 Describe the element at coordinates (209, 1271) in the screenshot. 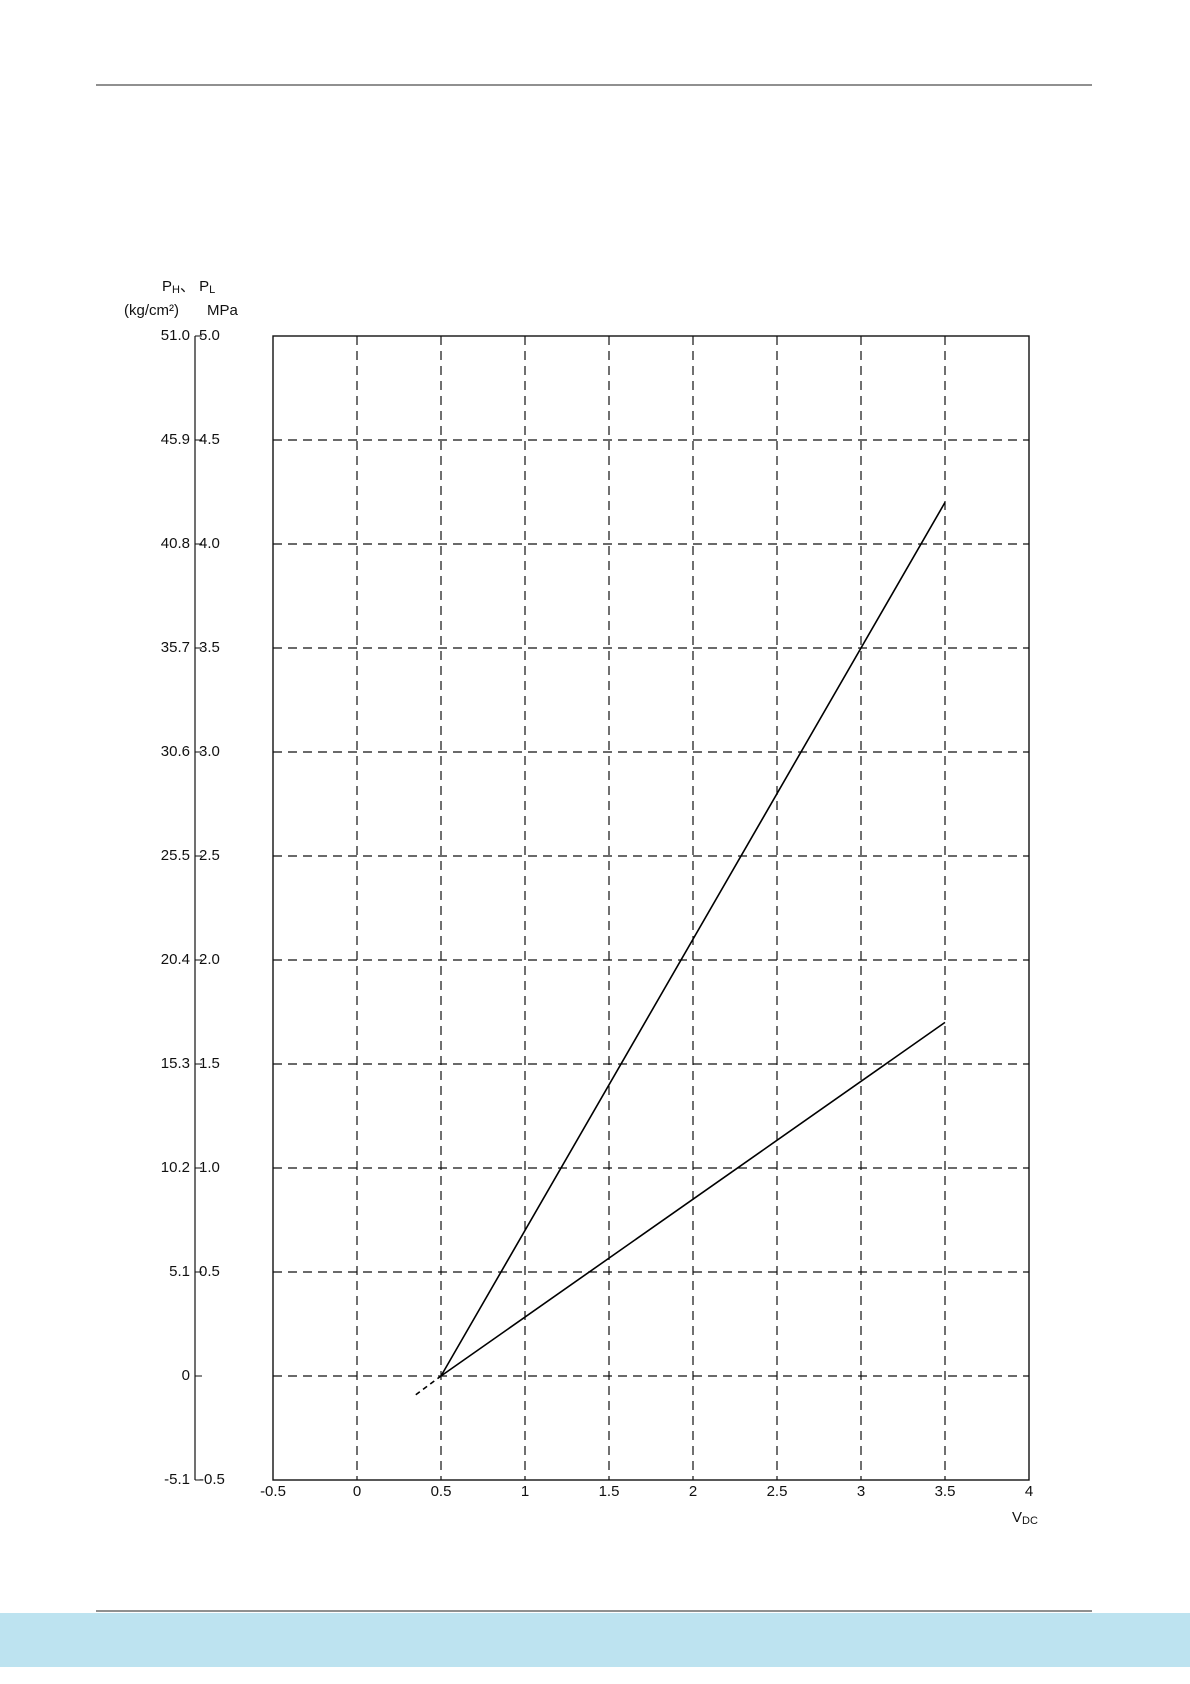

I see `y-tick-label: 0.5` at that location.